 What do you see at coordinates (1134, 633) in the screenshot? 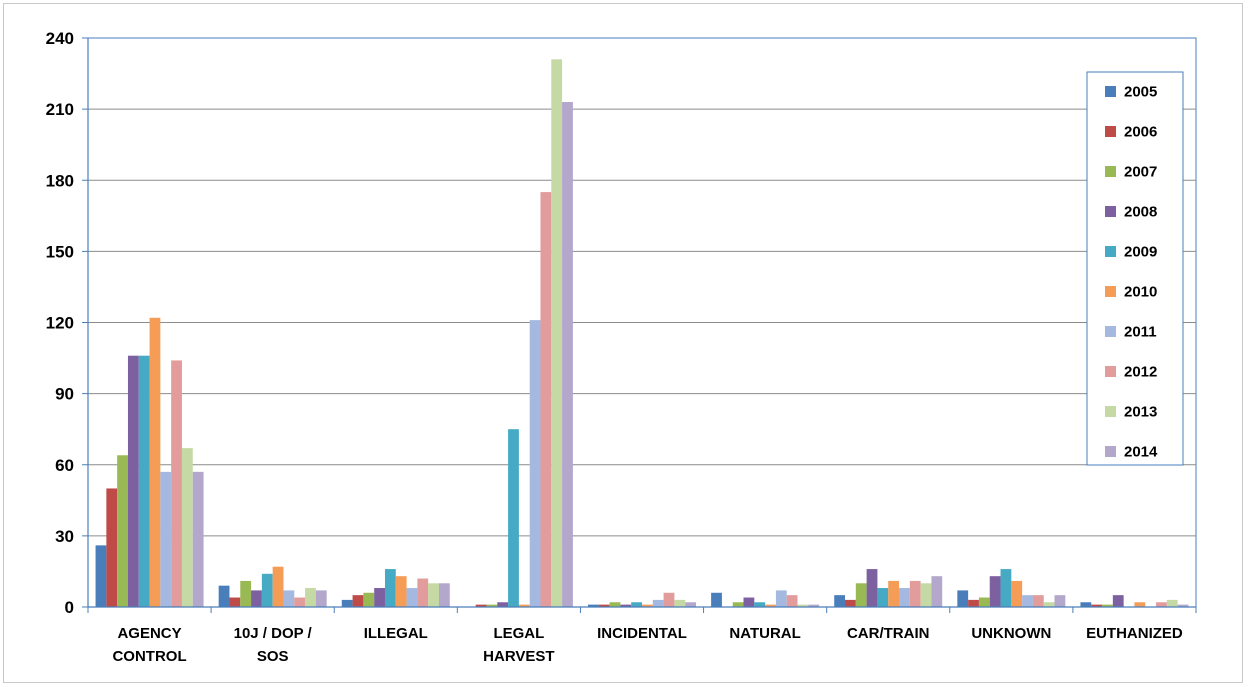
I see `x-category-label: EUTHANIZED` at bounding box center [1134, 633].